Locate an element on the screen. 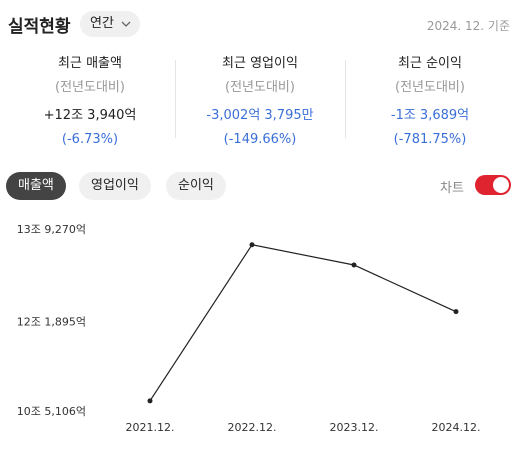 This screenshot has width=518, height=450. card-value: -3,002억 3,795만 is located at coordinates (260, 115).